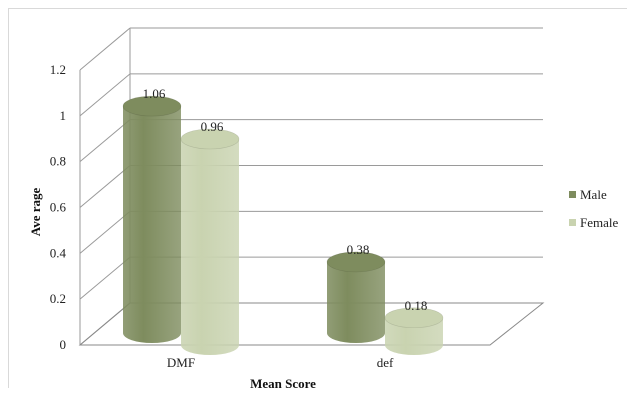 The image size is (635, 393). I want to click on x-axis-ticks: DMF def, so click(280, 362).